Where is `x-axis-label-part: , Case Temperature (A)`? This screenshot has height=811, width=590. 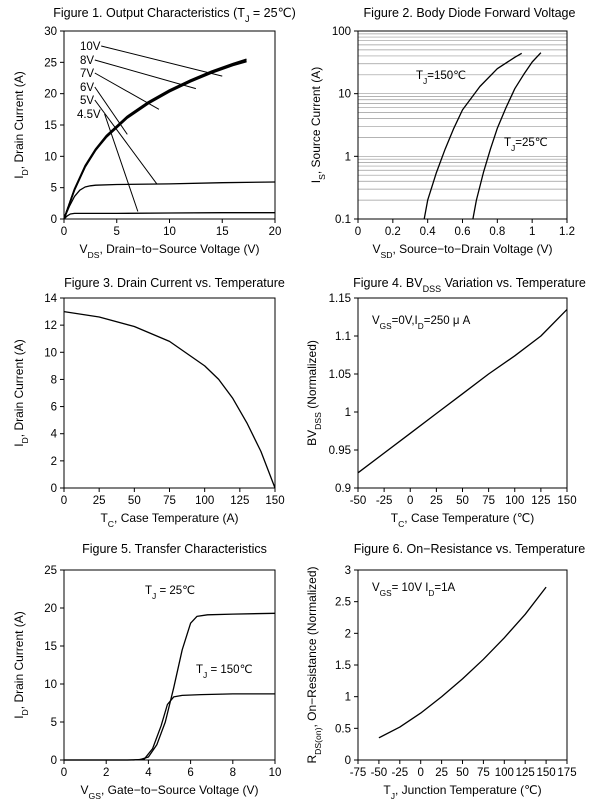
x-axis-label-part: , Case Temperature (A) is located at coordinates (176, 518).